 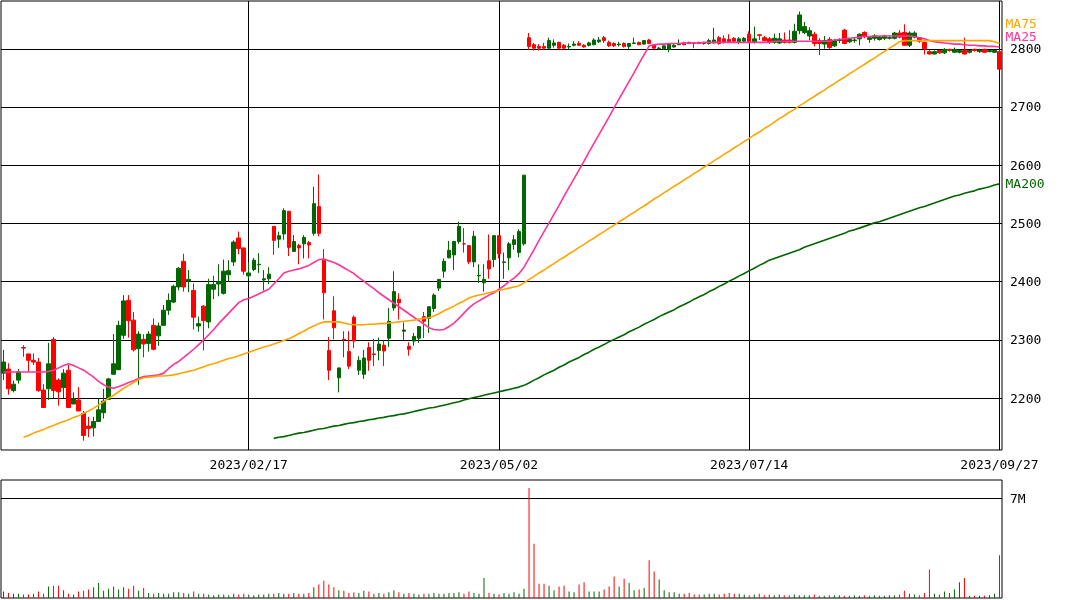 I want to click on y-tick-label: 2400, so click(x=1026, y=282).